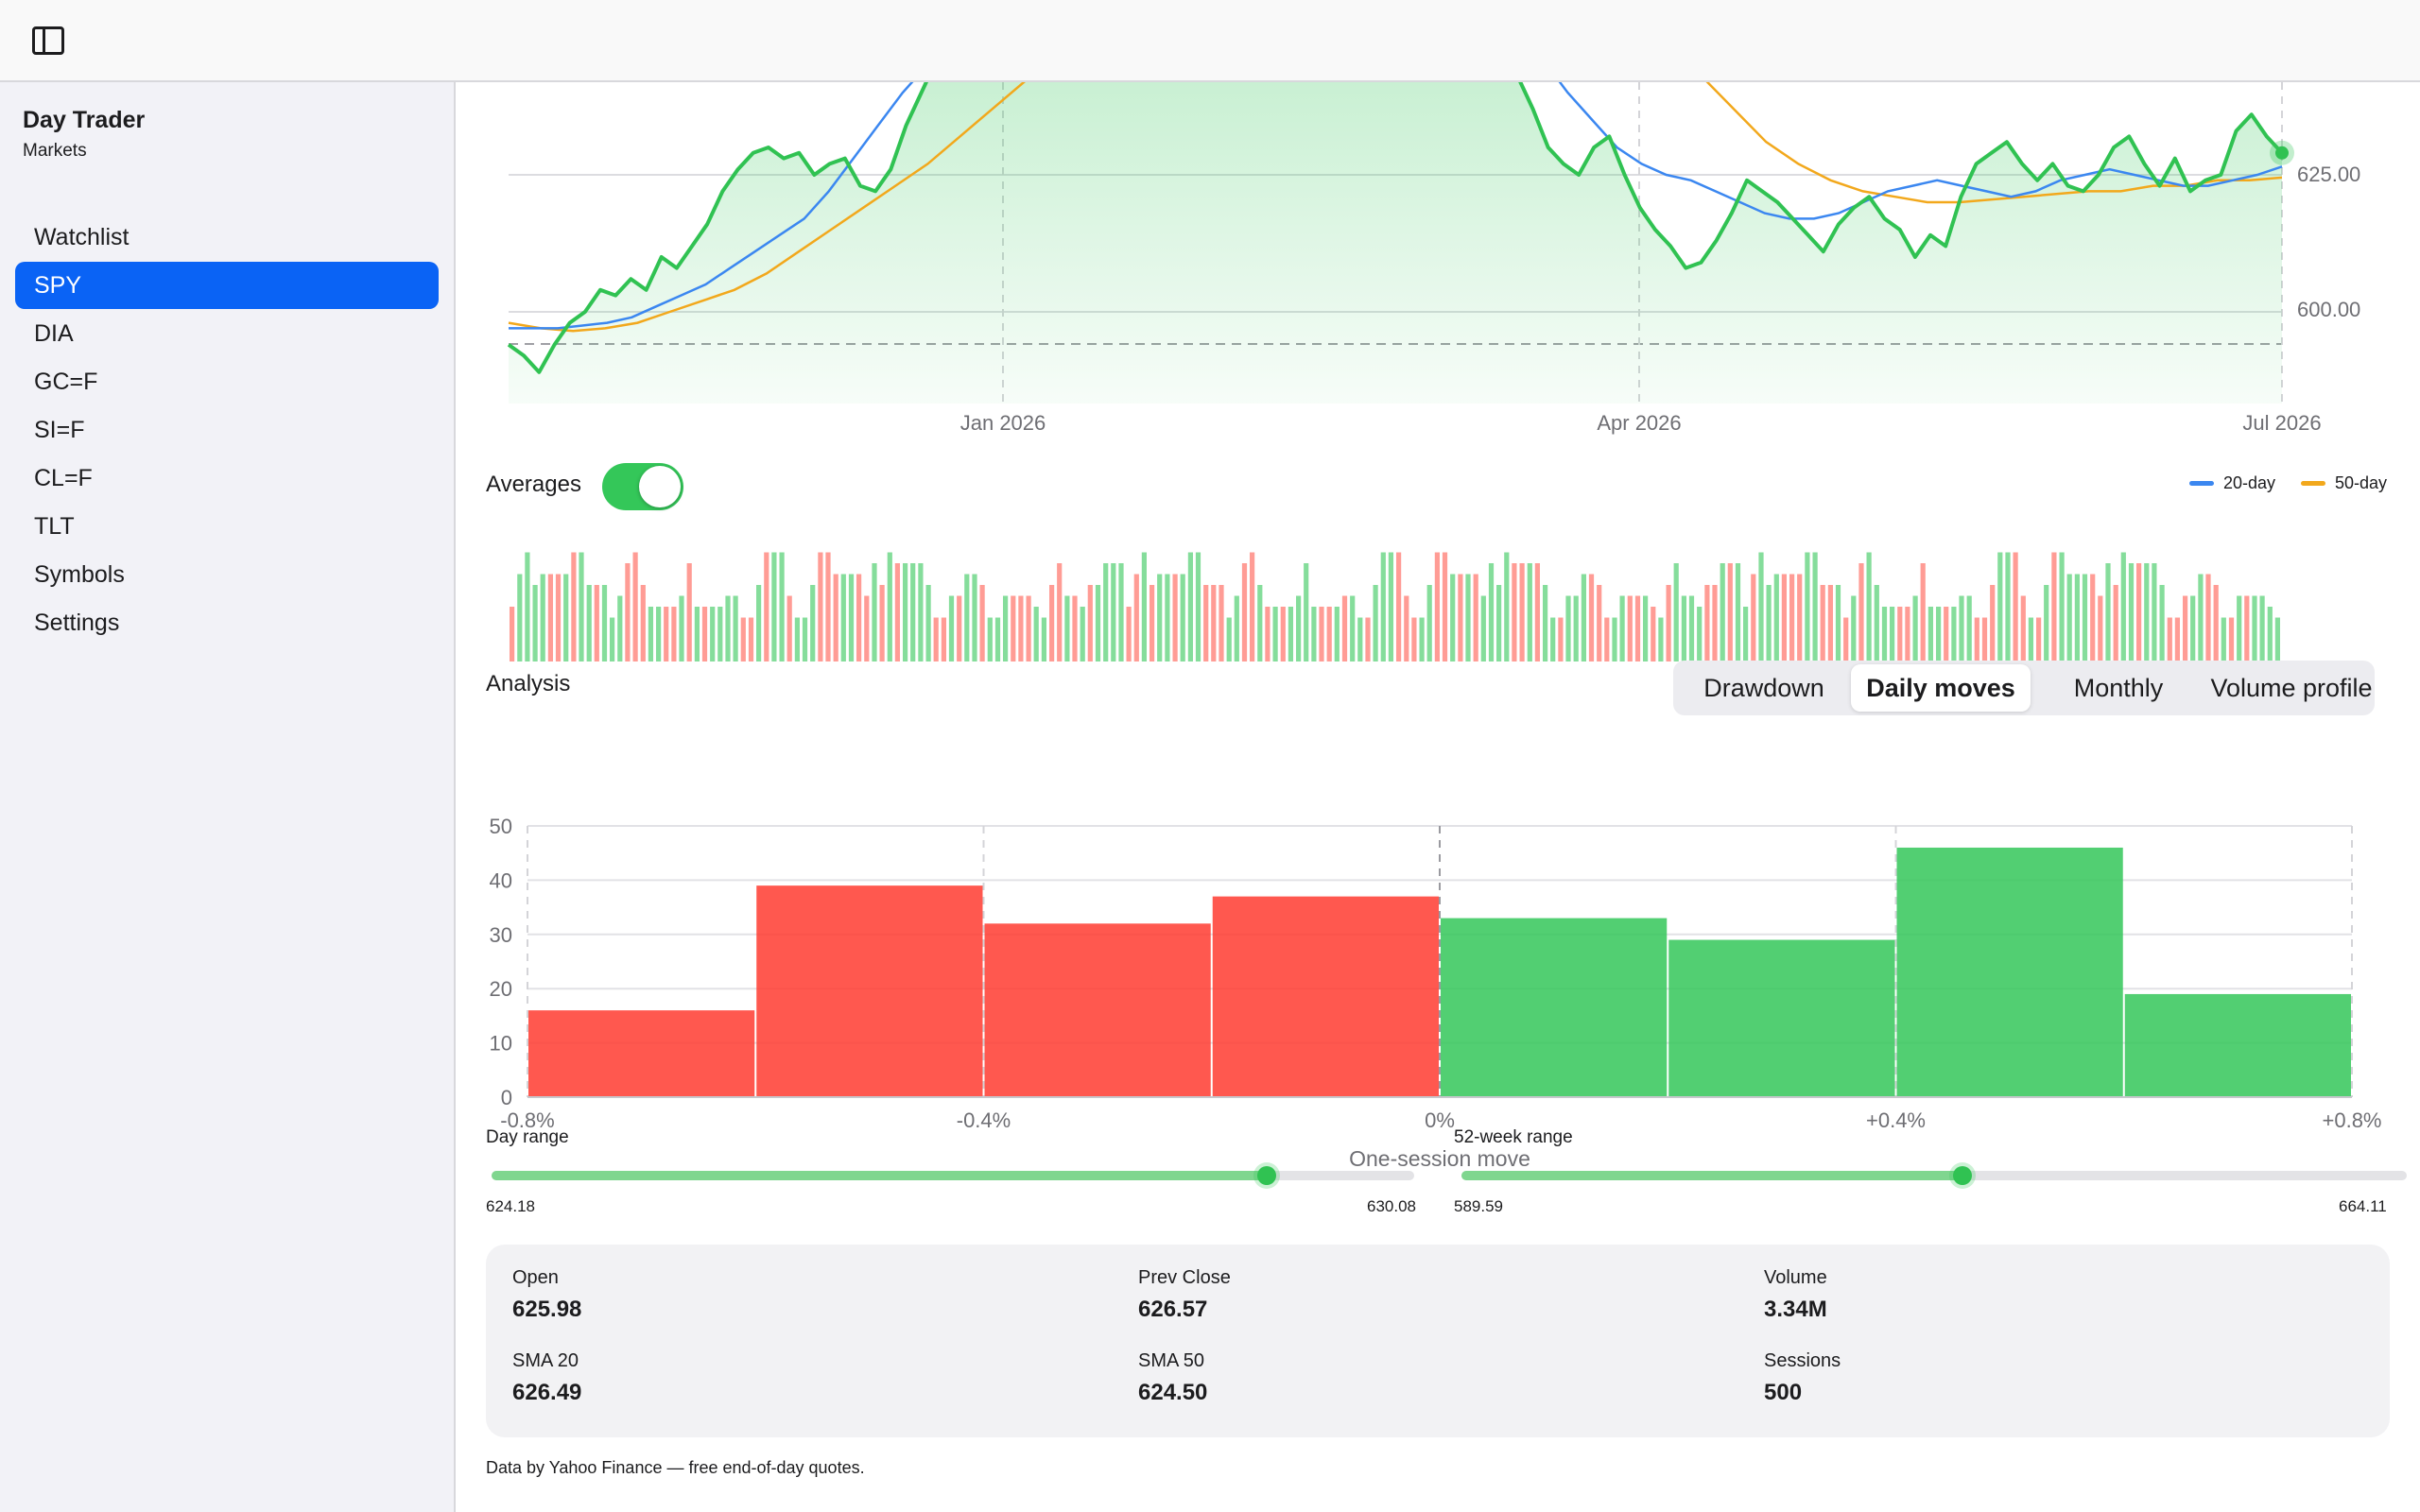 The height and width of the screenshot is (1512, 2420). What do you see at coordinates (1711, 1175) in the screenshot?
I see `week52-range-fill` at bounding box center [1711, 1175].